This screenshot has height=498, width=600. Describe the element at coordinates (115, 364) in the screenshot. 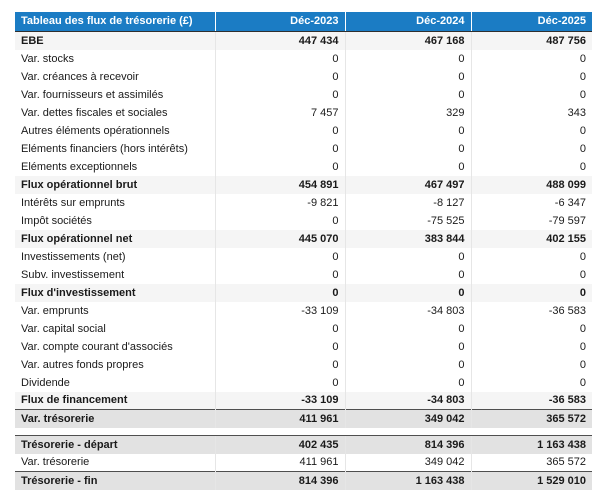

I see `row-label: Var. autres fonds propres` at that location.